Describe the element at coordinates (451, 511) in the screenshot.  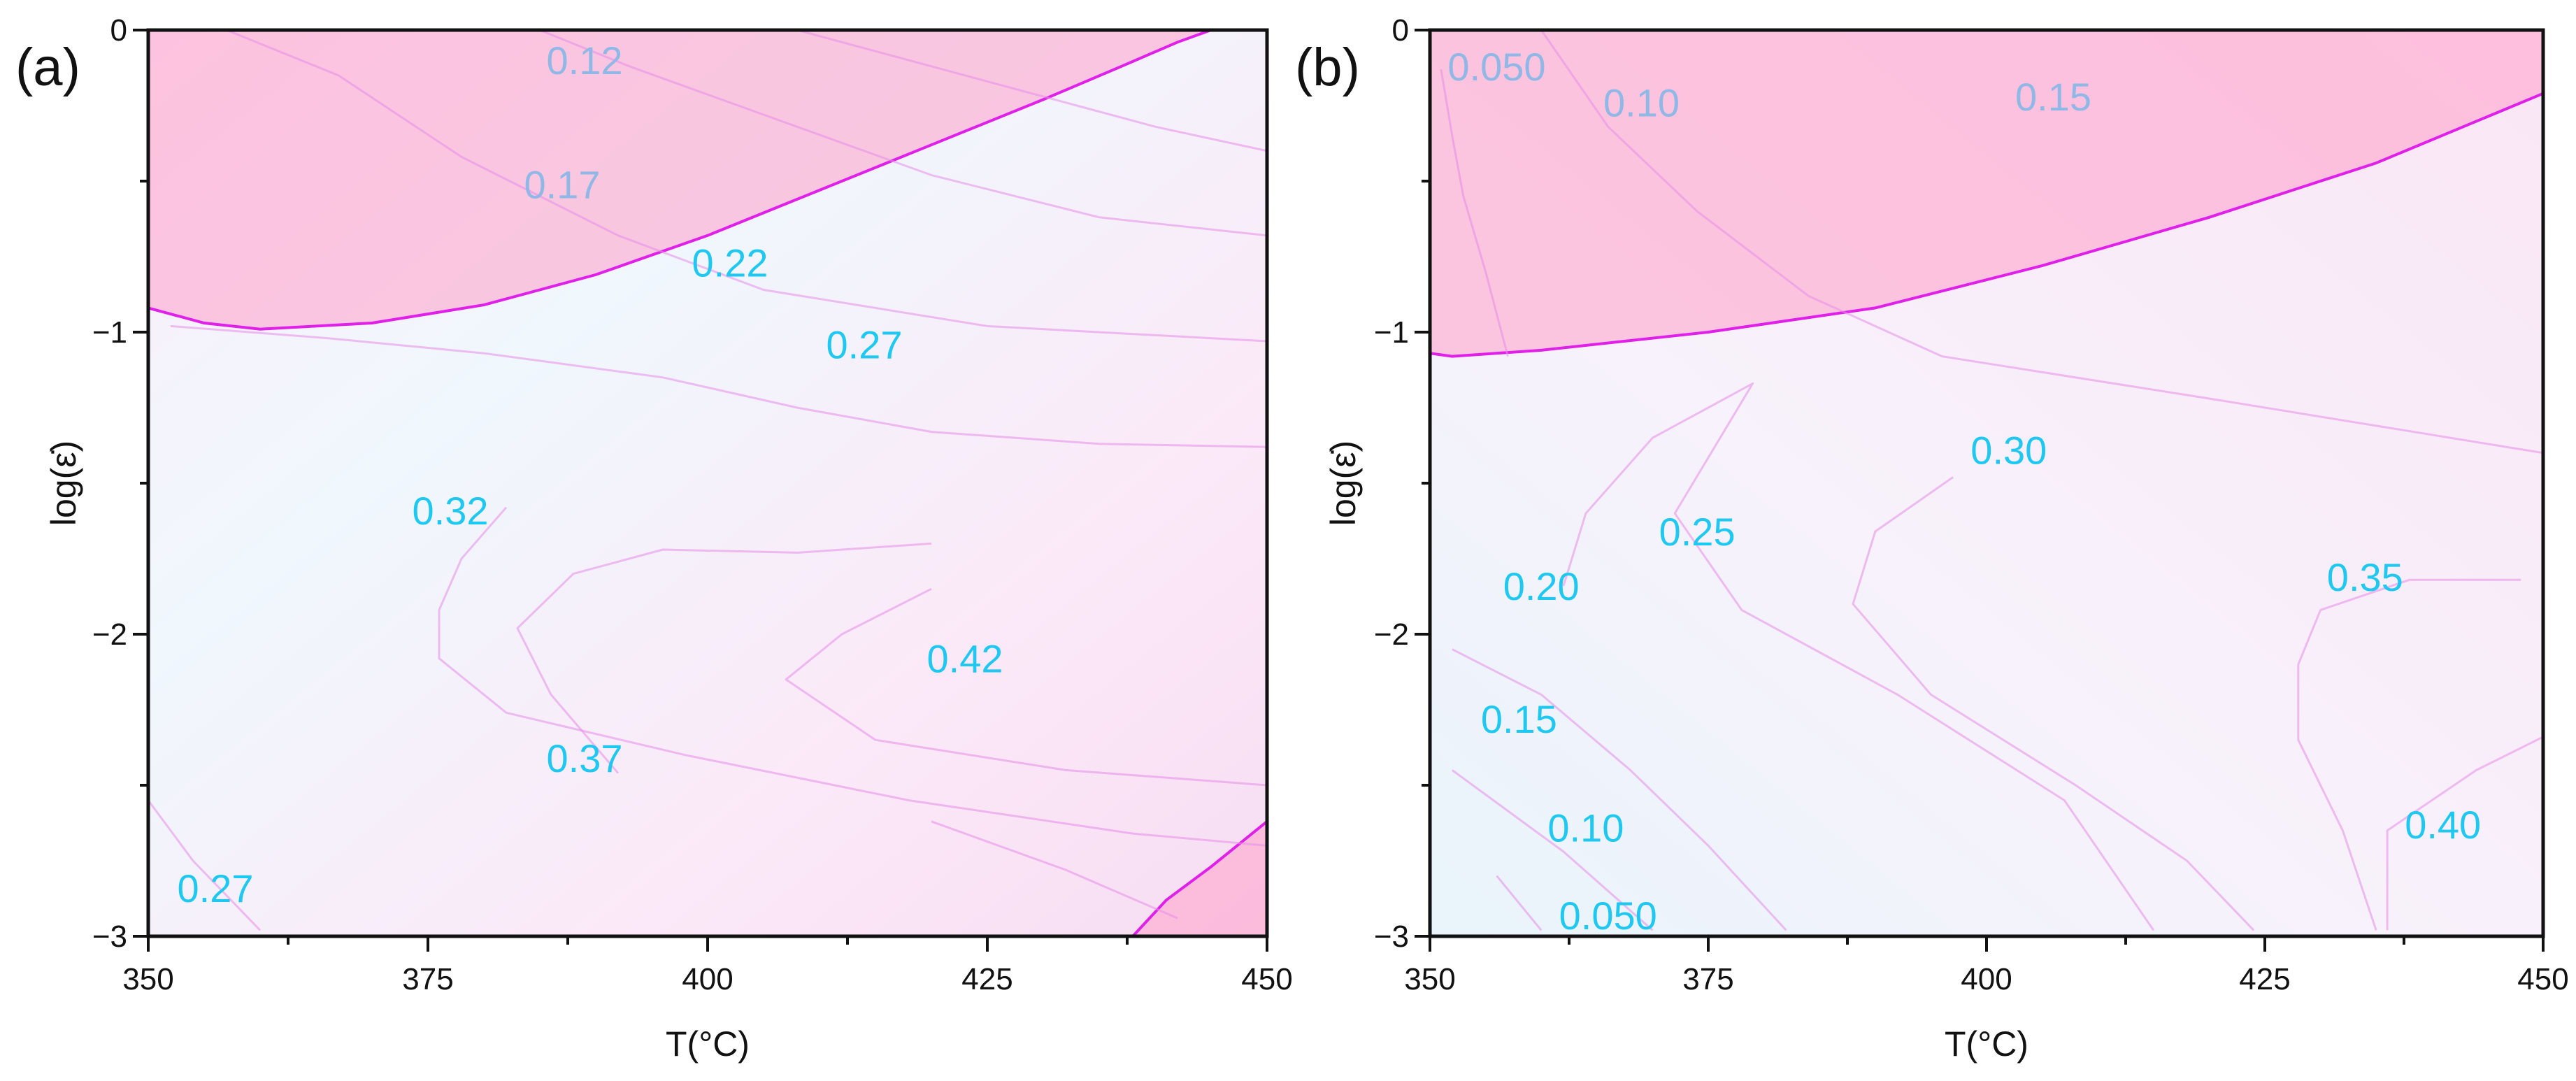
I see `contour-label-a-5: 0.32` at that location.